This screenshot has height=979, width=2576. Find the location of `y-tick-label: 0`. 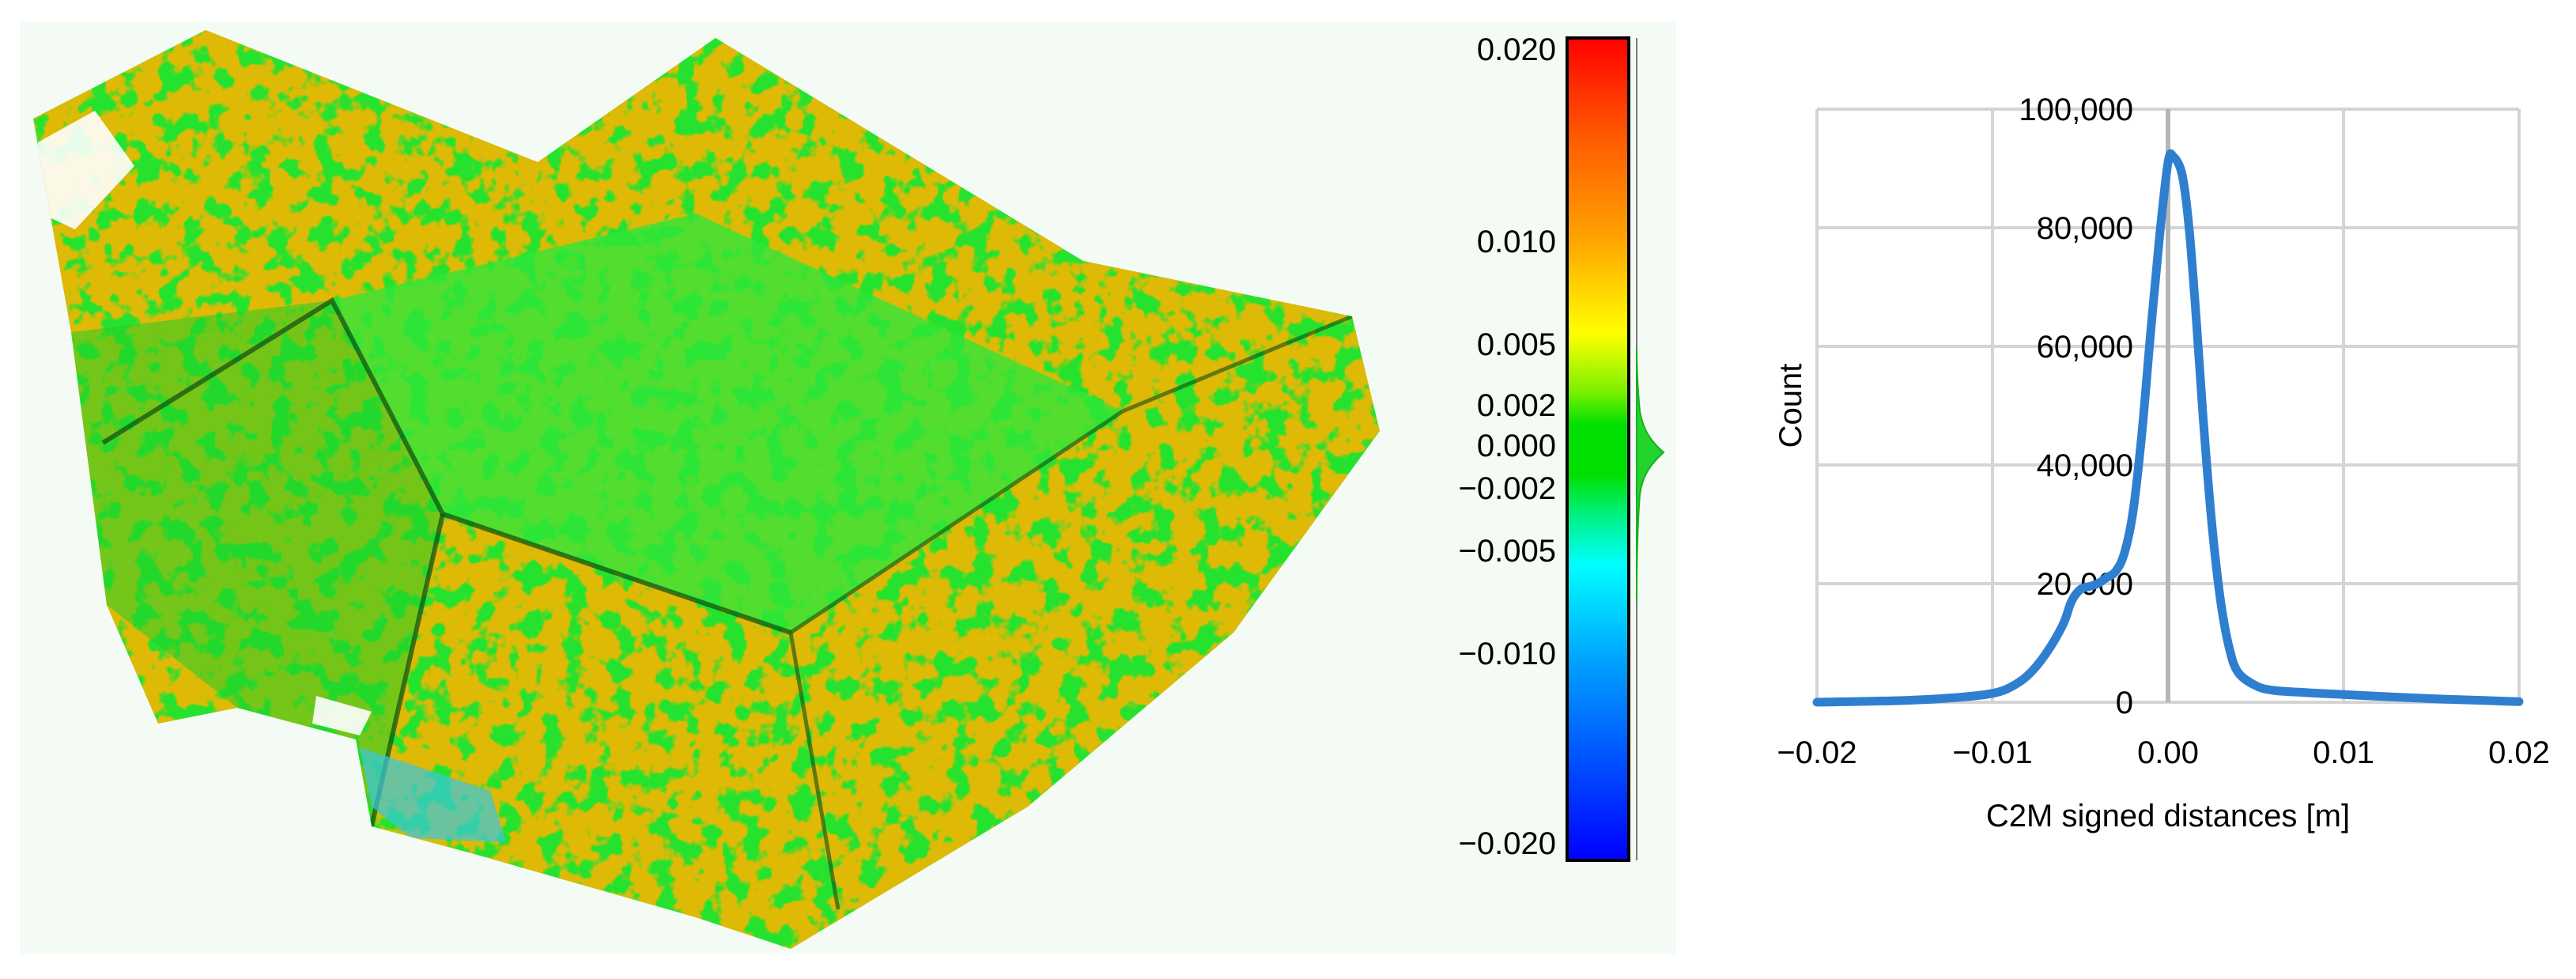

y-tick-label: 0 is located at coordinates (2124, 703).